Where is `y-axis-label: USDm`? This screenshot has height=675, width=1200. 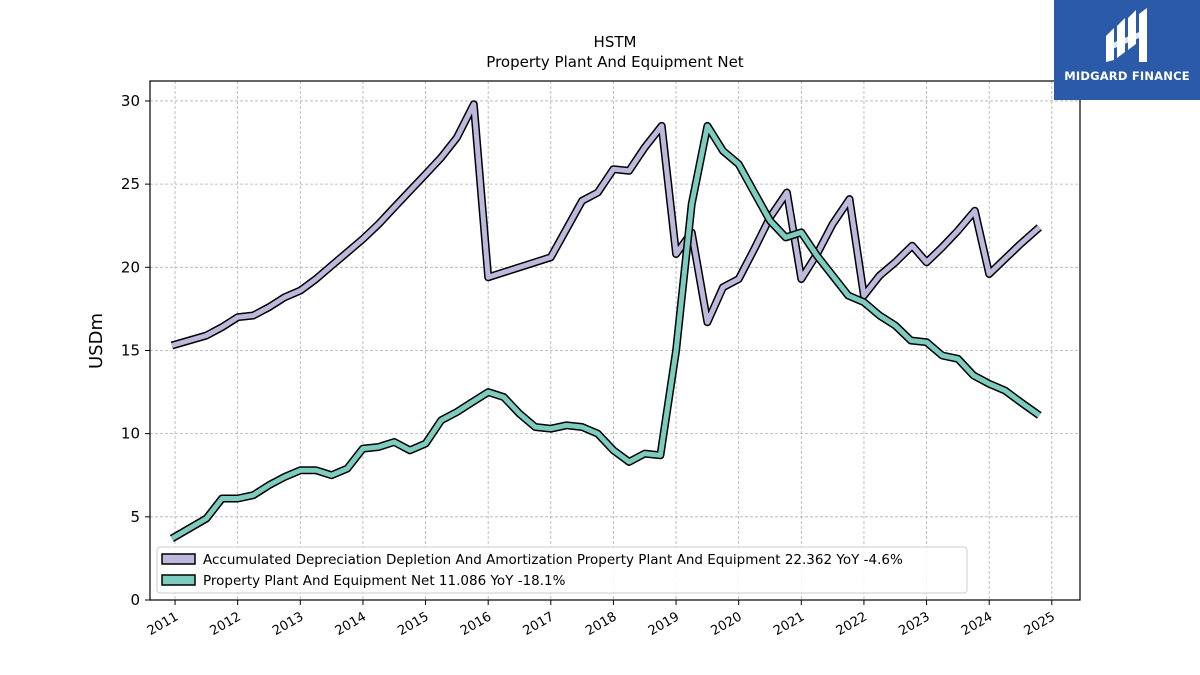 y-axis-label: USDm is located at coordinates (96, 341).